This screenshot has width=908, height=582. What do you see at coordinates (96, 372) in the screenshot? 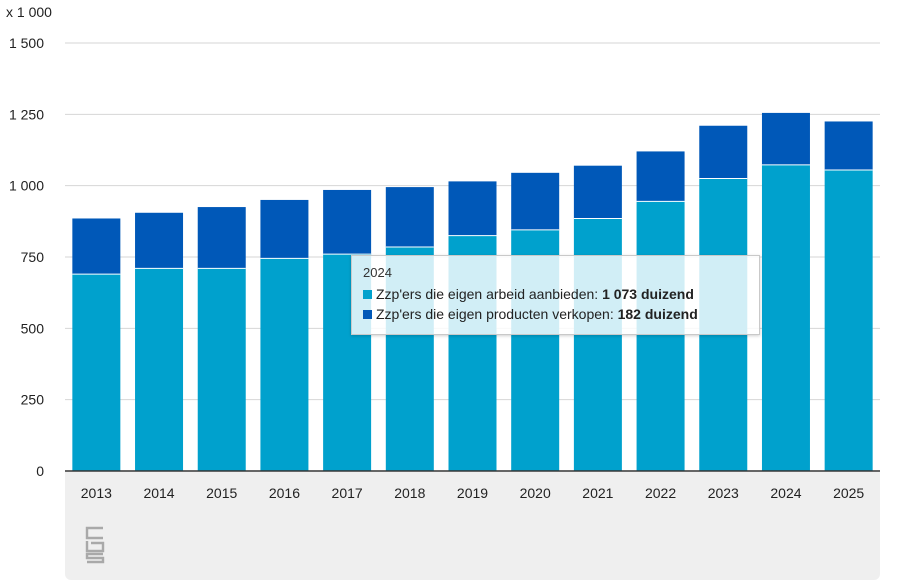
I see `bar-arbeid-2013` at bounding box center [96, 372].